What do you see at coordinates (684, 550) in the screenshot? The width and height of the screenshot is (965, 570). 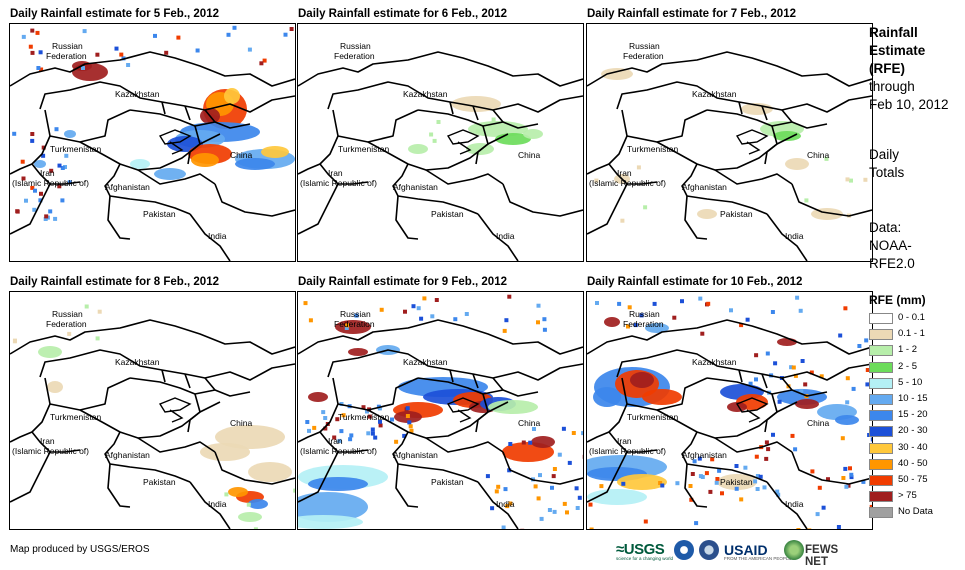 I see `noaa-logo` at bounding box center [684, 550].